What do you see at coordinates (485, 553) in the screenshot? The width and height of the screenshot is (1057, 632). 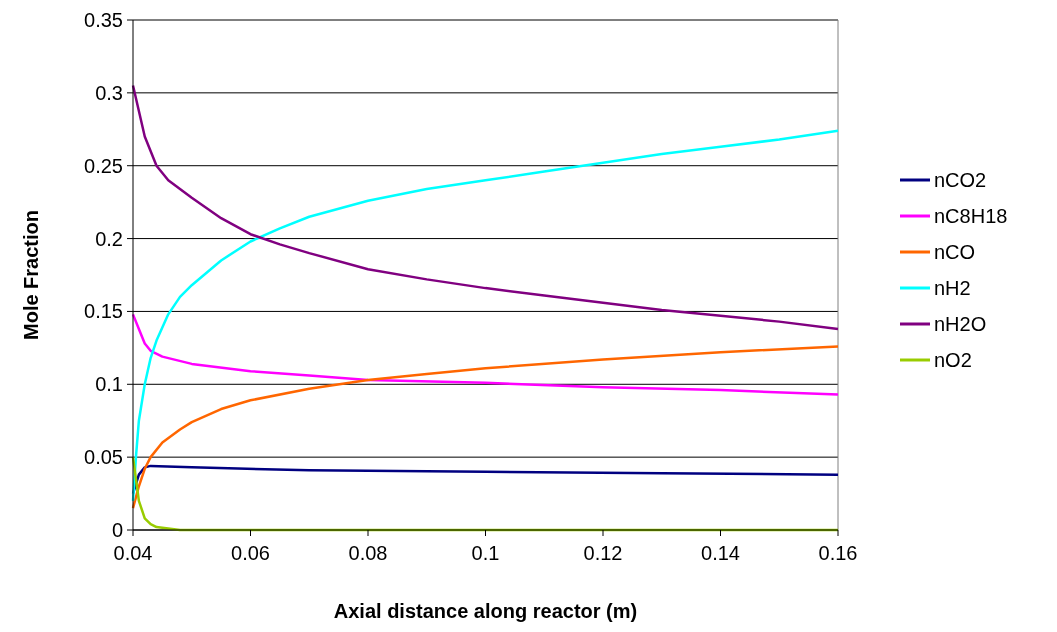 I see `x-tick-label: 0.1` at bounding box center [485, 553].